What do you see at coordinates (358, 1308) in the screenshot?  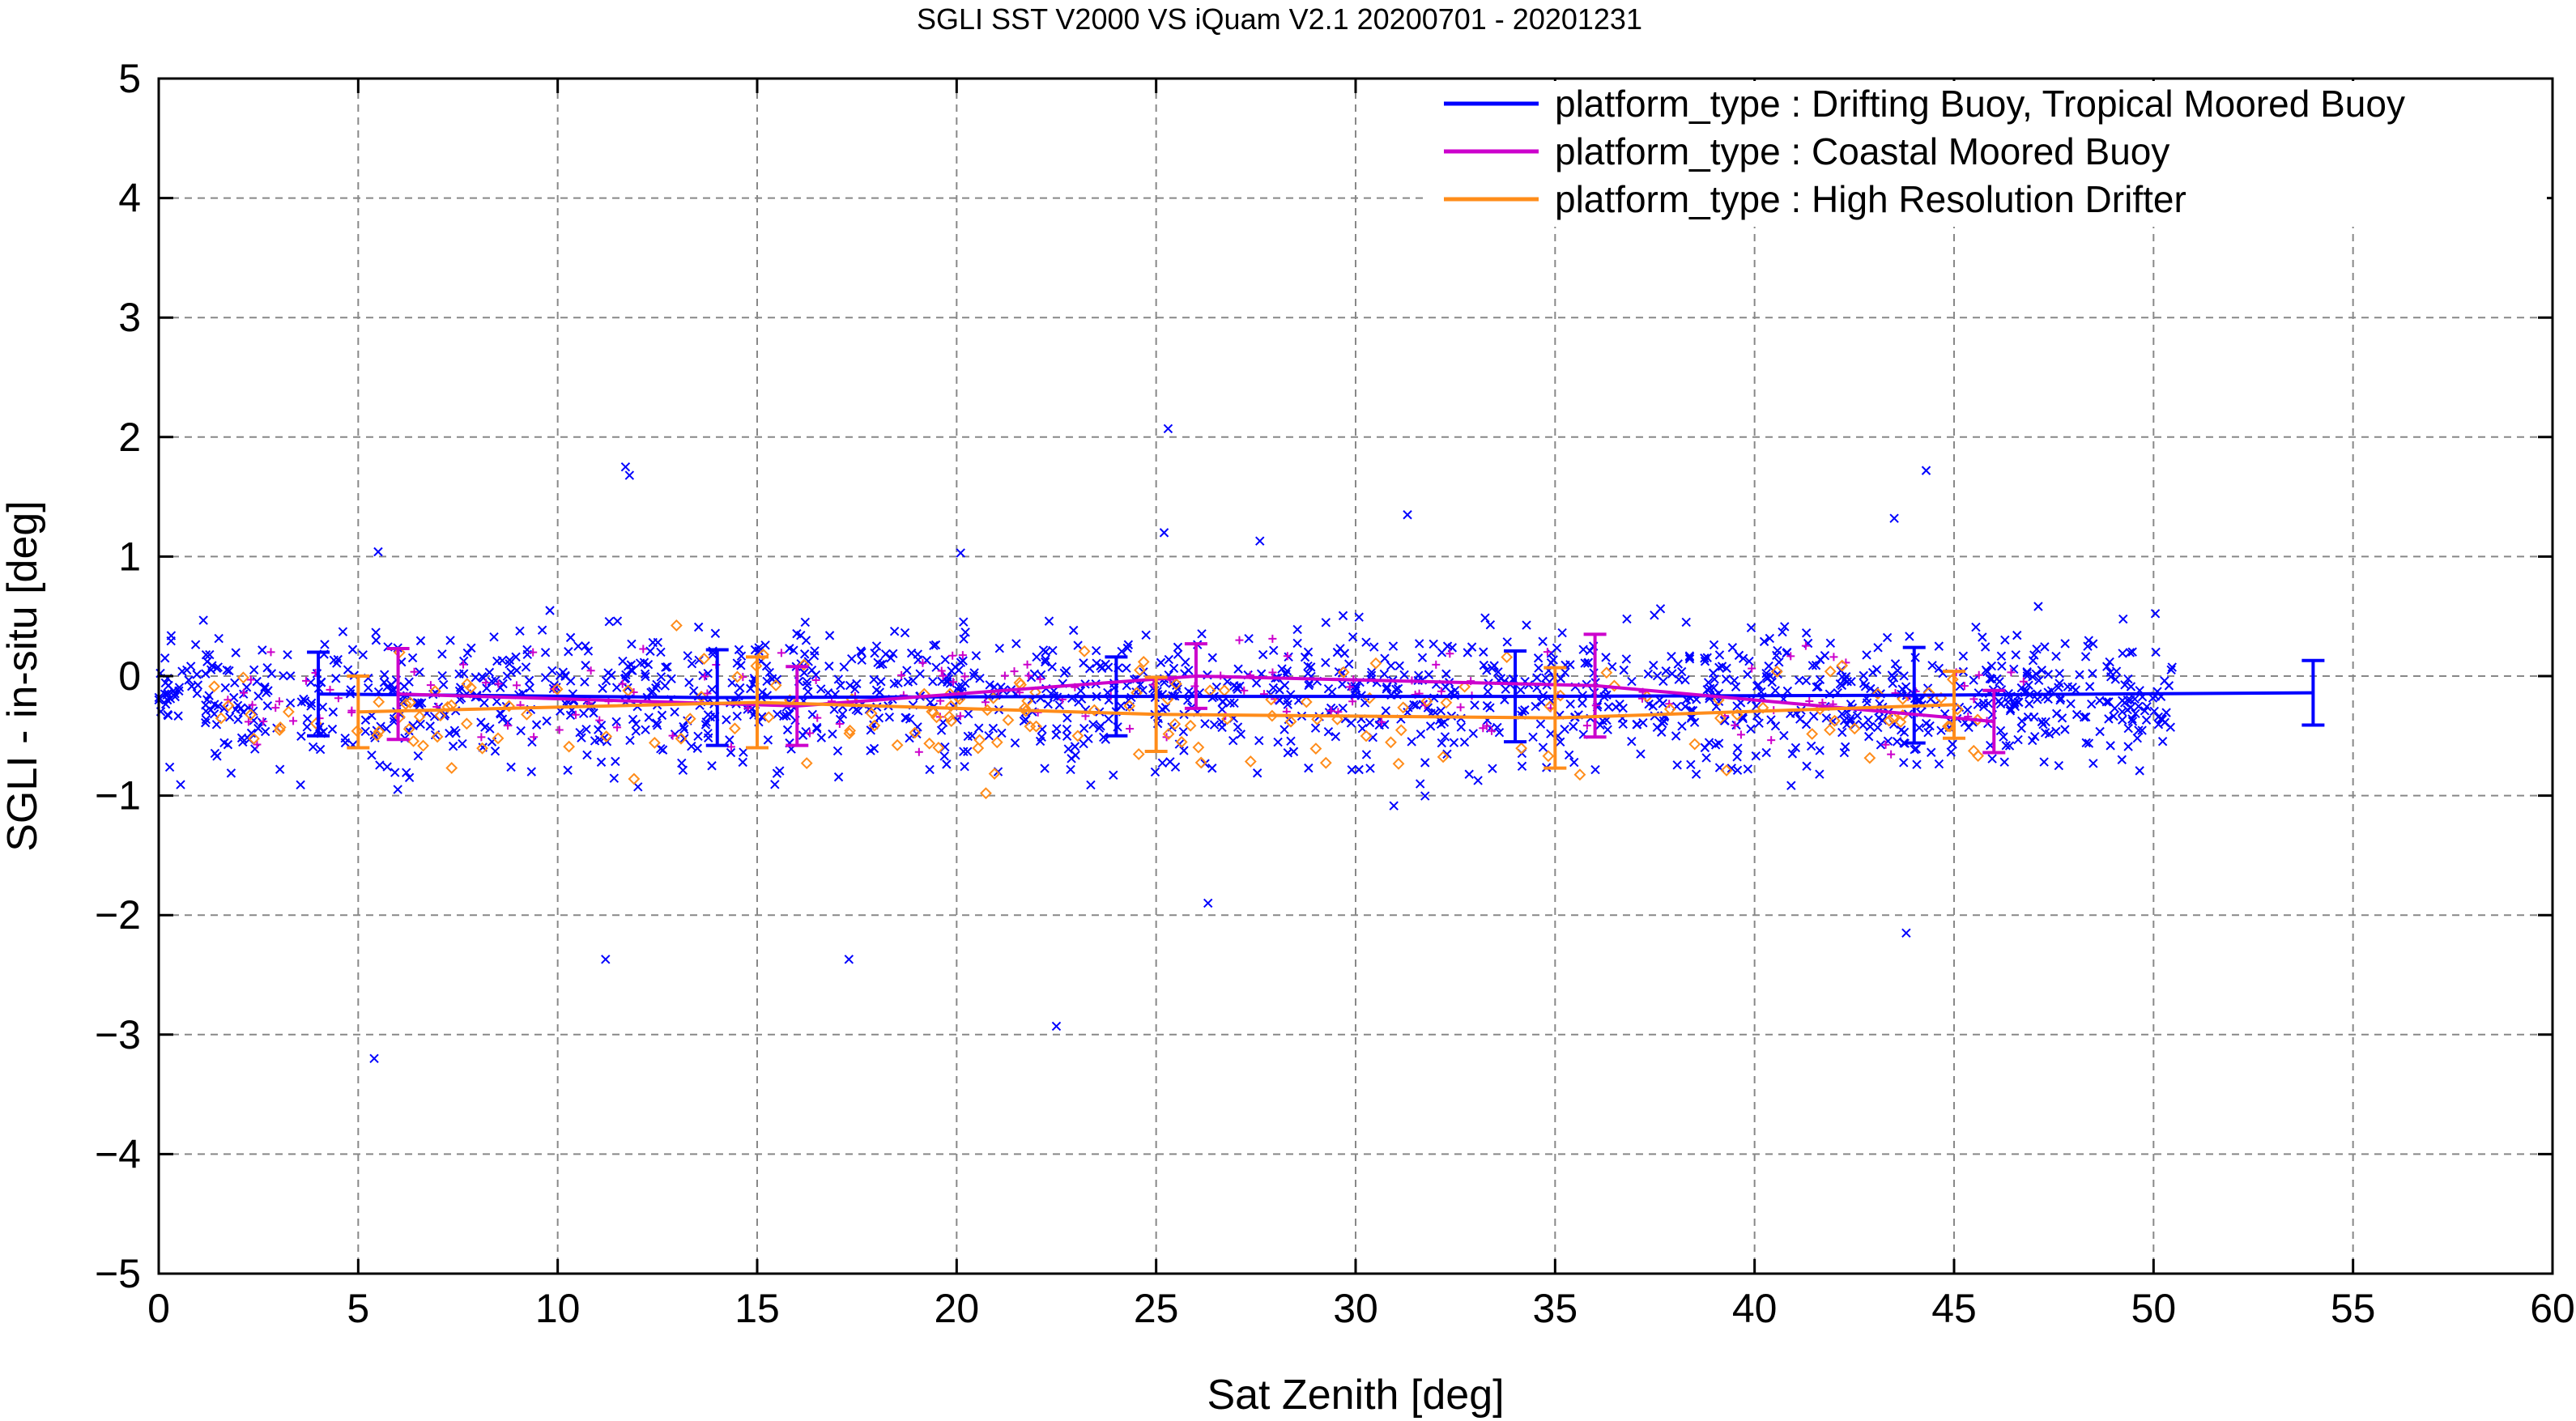 I see `x-tick-label: 5` at bounding box center [358, 1308].